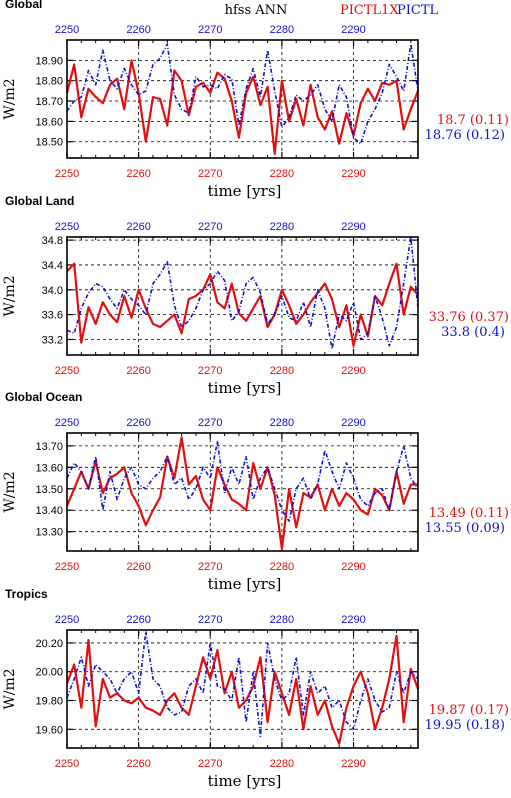 The height and width of the screenshot is (798, 511). What do you see at coordinates (49, 702) in the screenshot?
I see `y-tick-label: 19.80` at bounding box center [49, 702].